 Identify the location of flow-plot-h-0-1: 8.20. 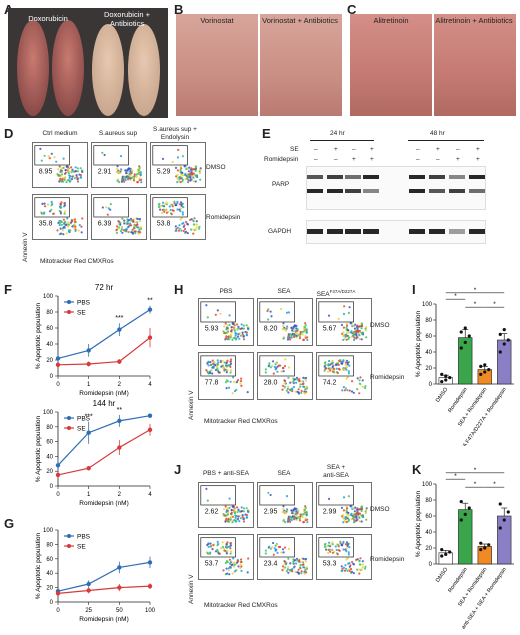
(285, 322).